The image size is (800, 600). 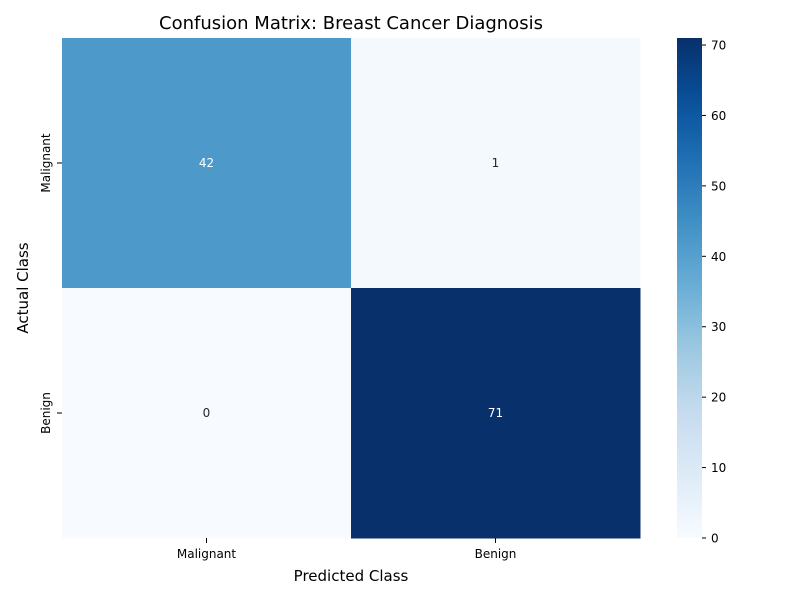 I want to click on y-tick-label: Malignant, so click(x=46, y=163).